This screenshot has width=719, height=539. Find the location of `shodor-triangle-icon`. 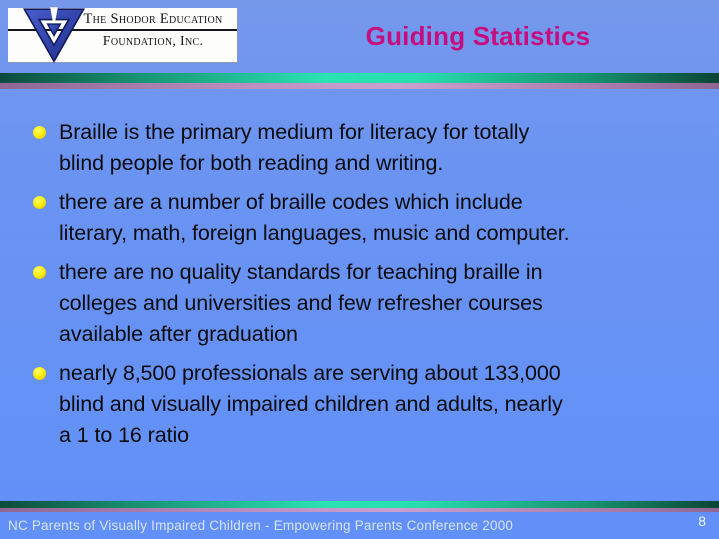

shodor-triangle-icon is located at coordinates (54, 35).